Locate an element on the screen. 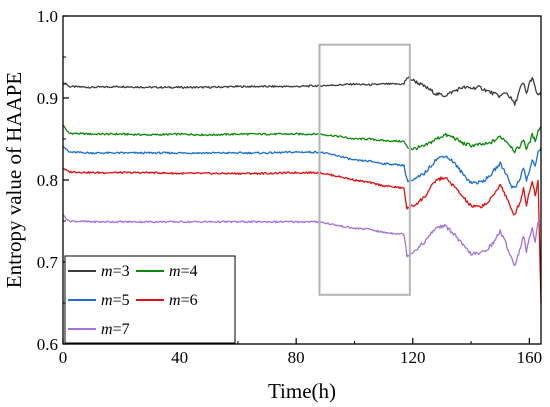 This screenshot has width=550, height=407. y-tick-label: 1.0 is located at coordinates (47, 16).